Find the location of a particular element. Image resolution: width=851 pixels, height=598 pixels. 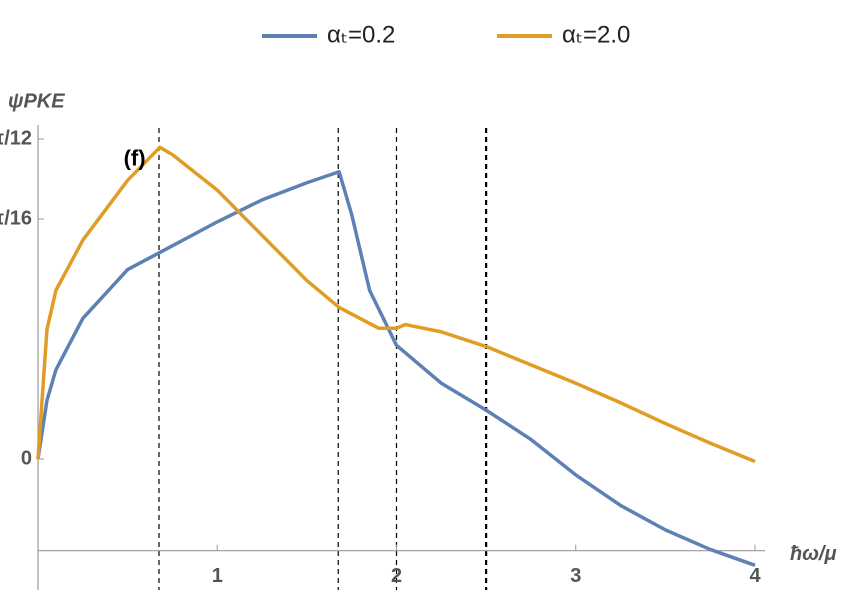

x-tick-label: 4 is located at coordinates (755, 576).